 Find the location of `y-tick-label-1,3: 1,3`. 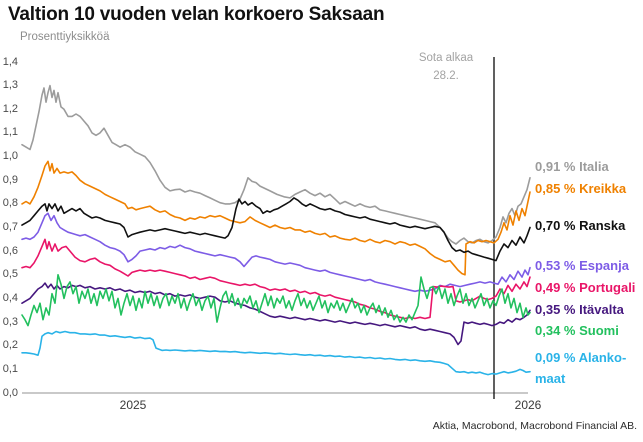

y-tick-label-1,3: 1,3 is located at coordinates (10, 85).